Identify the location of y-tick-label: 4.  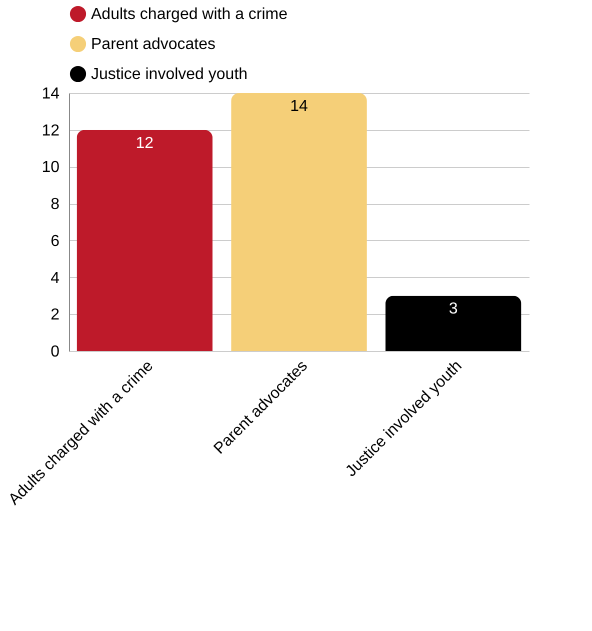
(55, 278).